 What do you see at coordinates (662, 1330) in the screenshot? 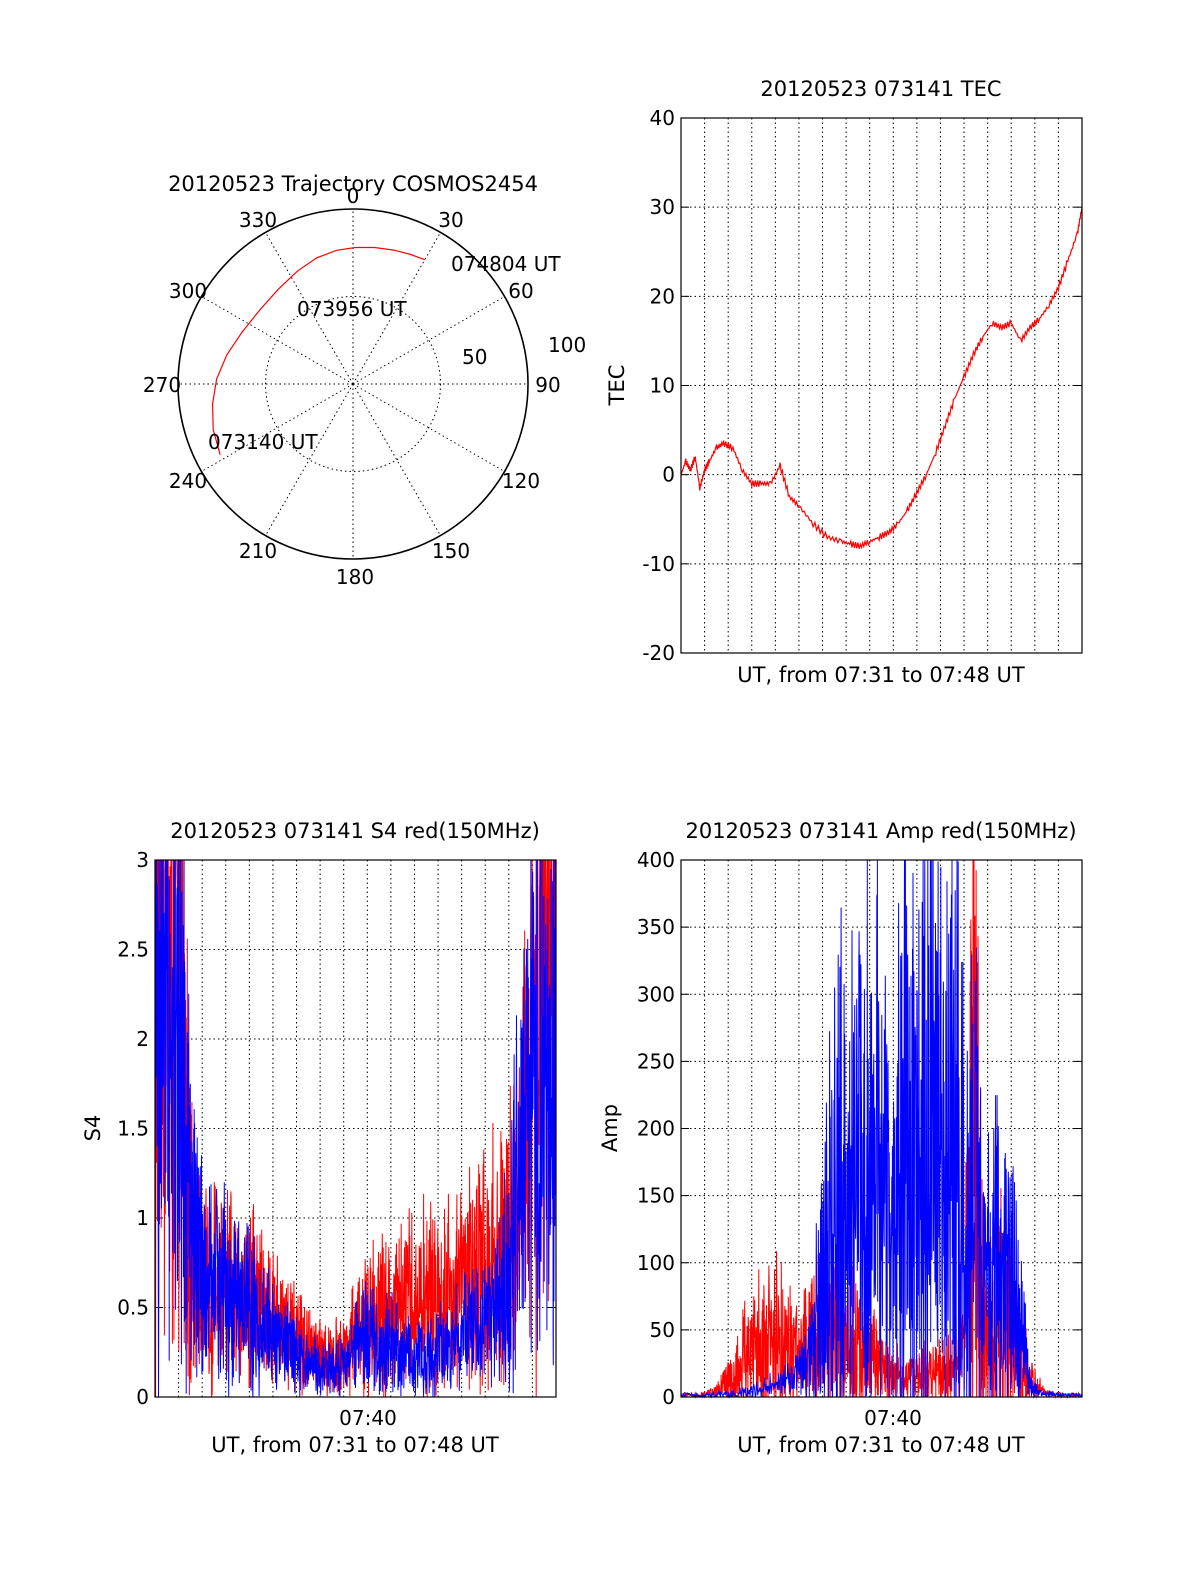
I see `y-tick-label-50: 50` at bounding box center [662, 1330].